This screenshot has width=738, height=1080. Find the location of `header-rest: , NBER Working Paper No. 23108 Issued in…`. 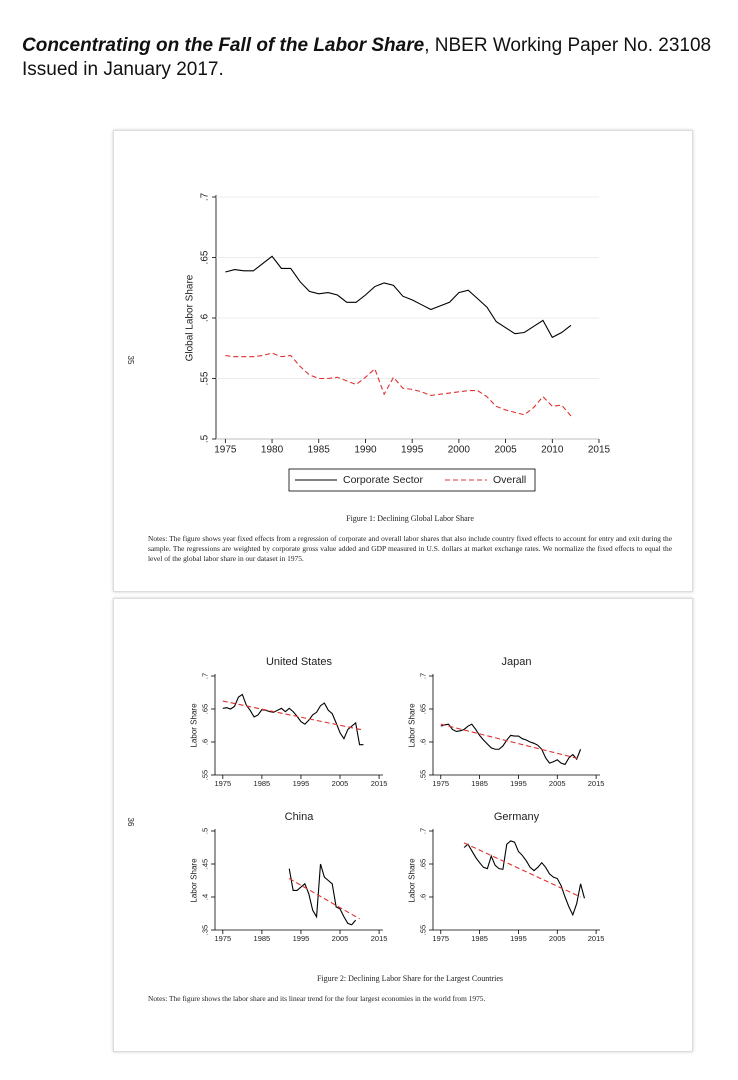

header-rest: , NBER Working Paper No. 23108 Issued in… is located at coordinates (367, 57).